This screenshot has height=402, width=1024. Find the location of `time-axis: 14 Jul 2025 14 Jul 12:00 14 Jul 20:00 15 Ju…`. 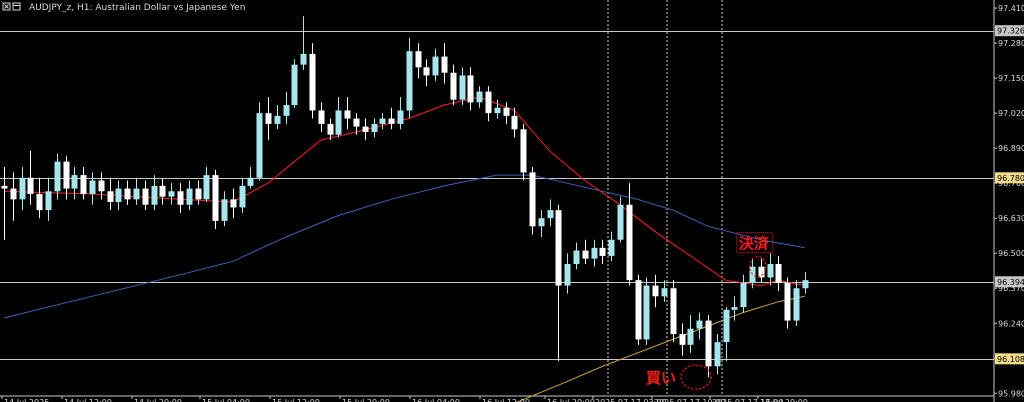

time-axis: 14 Jul 2025 14 Jul 12:00 14 Jul 20:00 15 Ju… is located at coordinates (404, 399).